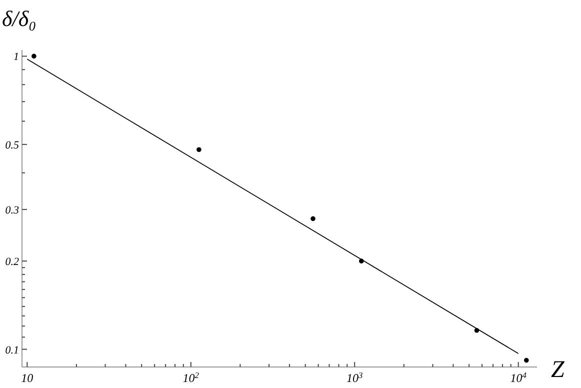 This screenshot has height=388, width=581. Describe the element at coordinates (190, 377) in the screenshot. I see `x-tick-label: 10$^{2}$` at that location.